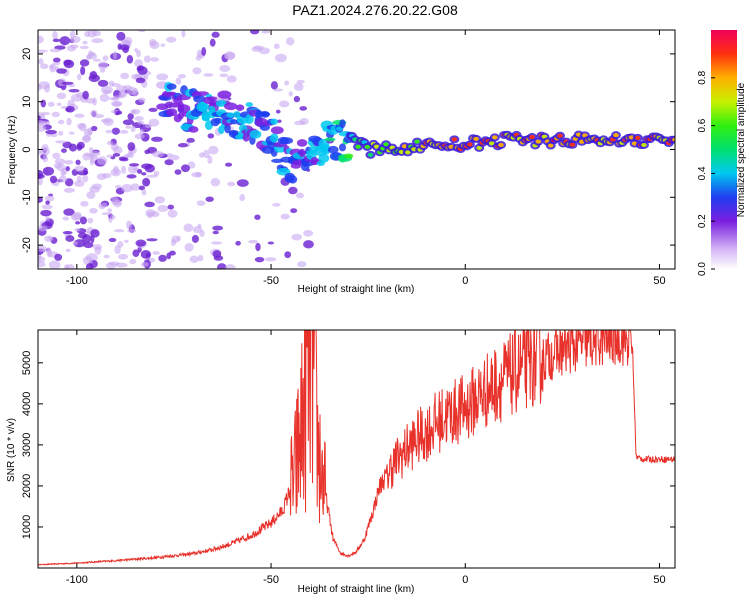 This screenshot has height=600, width=750. What do you see at coordinates (27, 404) in the screenshot?
I see `y-tick-label: 4000` at bounding box center [27, 404].